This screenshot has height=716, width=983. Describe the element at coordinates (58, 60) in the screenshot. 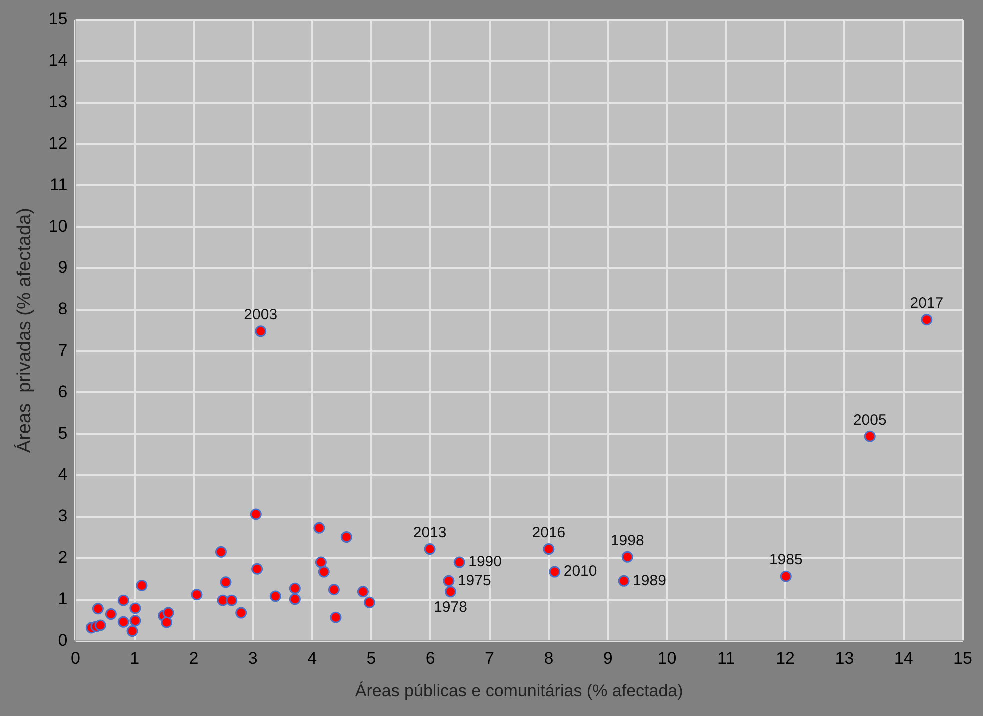

I see `y-tick-label: 14` at that location.